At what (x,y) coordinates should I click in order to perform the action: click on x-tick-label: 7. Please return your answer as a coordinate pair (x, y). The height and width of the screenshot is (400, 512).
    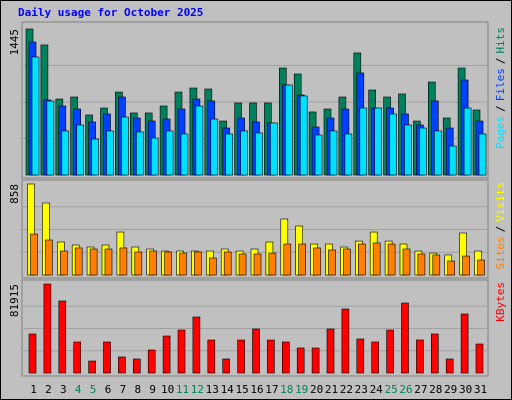
    Looking at the image, I should click on (123, 389).